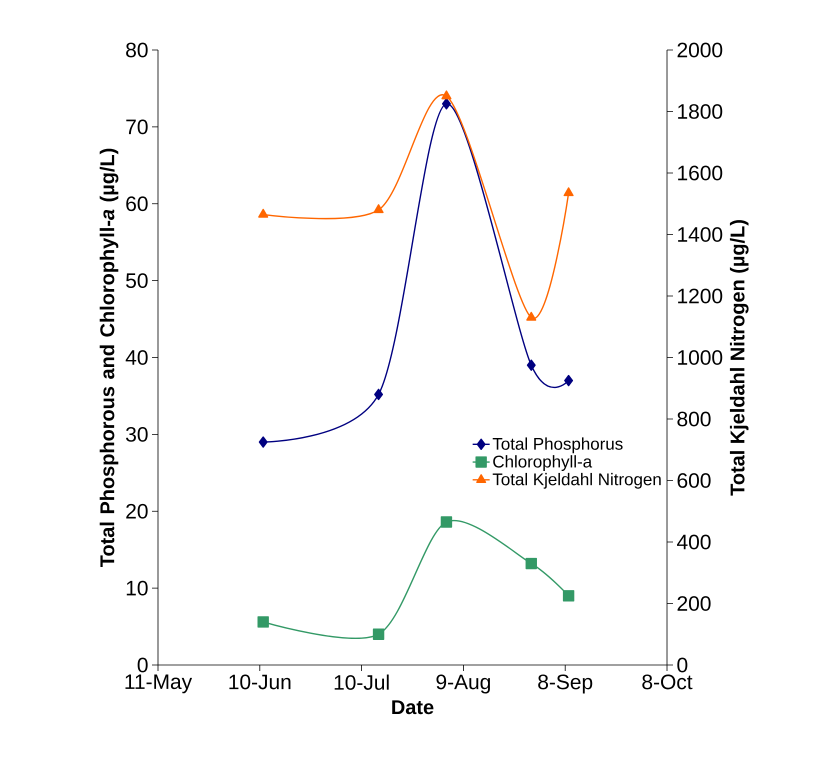 The height and width of the screenshot is (774, 828). I want to click on y-tick-label: 10, so click(137, 588).